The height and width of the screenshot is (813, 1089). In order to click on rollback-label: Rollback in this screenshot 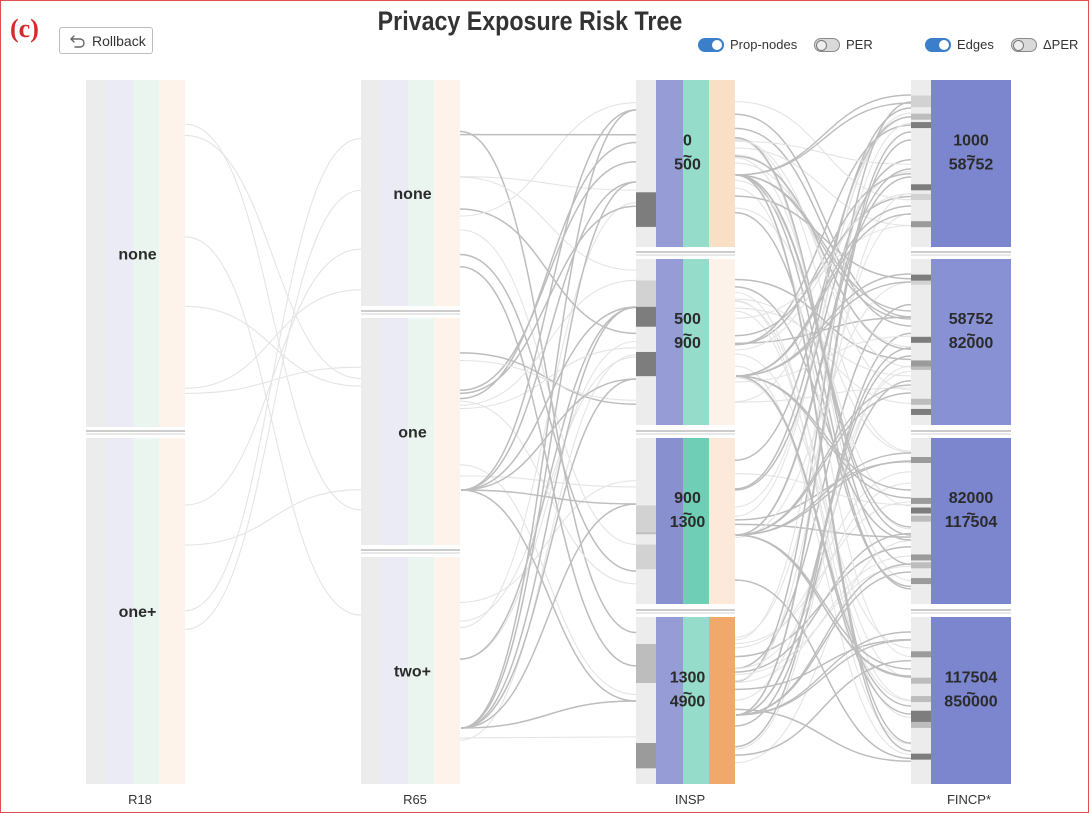, I will do `click(119, 40)`.